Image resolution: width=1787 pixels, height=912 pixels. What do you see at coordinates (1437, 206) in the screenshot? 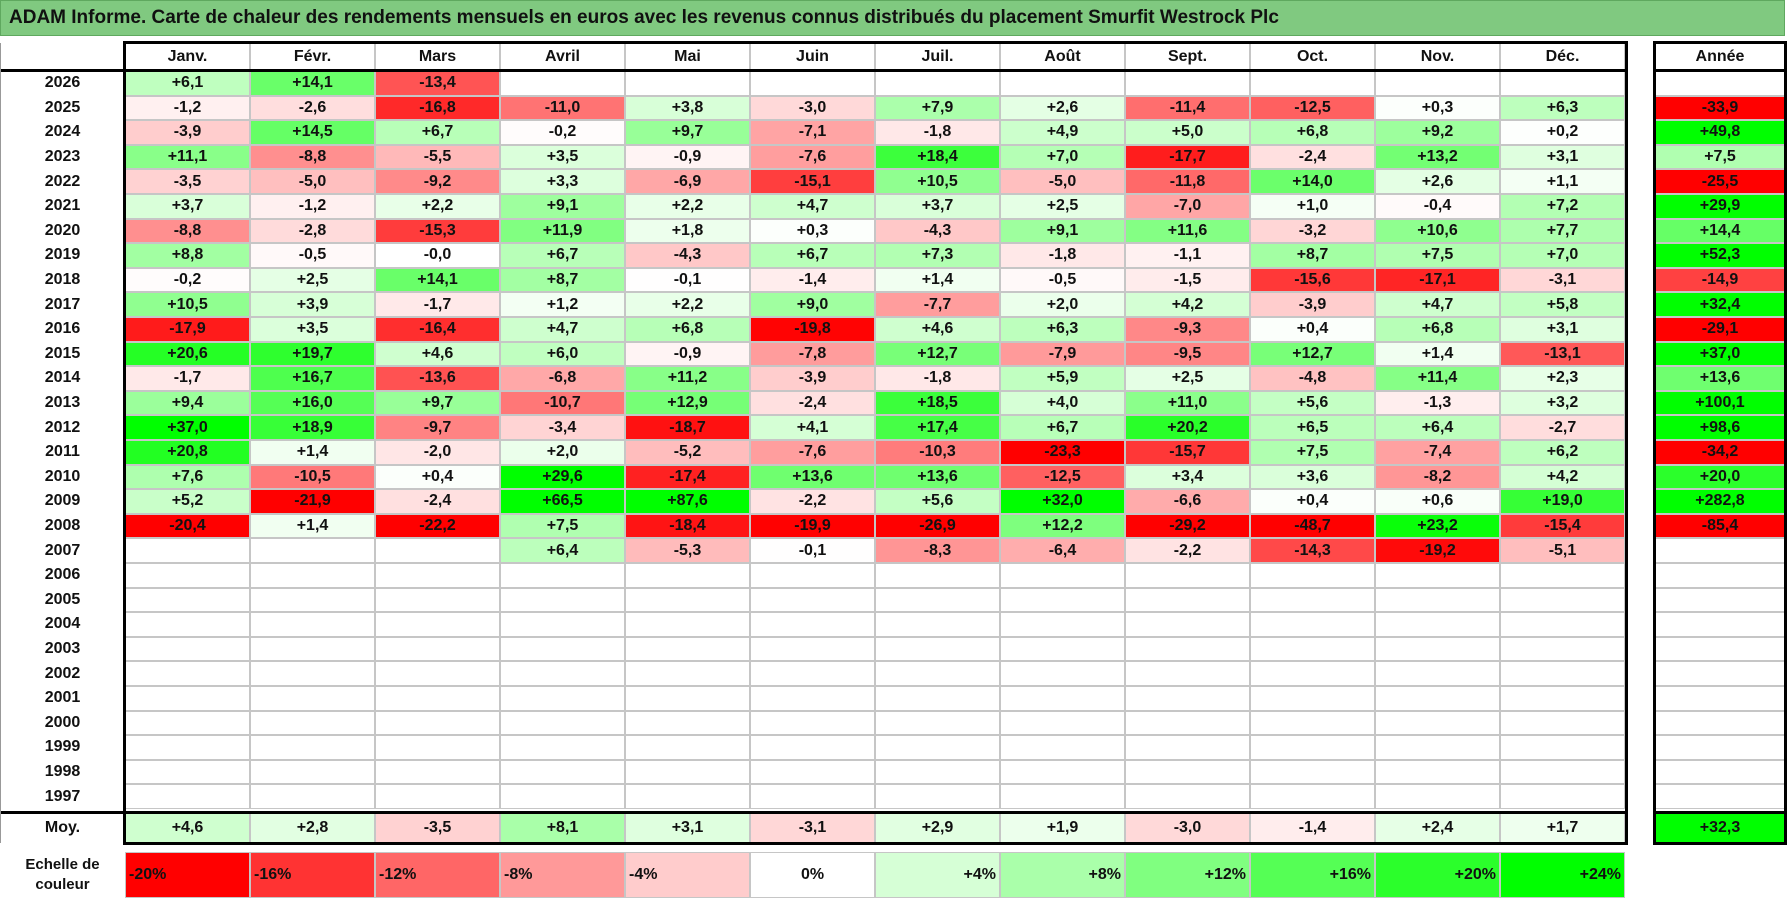
I see `heatmap-cell: -0,4` at bounding box center [1437, 206].